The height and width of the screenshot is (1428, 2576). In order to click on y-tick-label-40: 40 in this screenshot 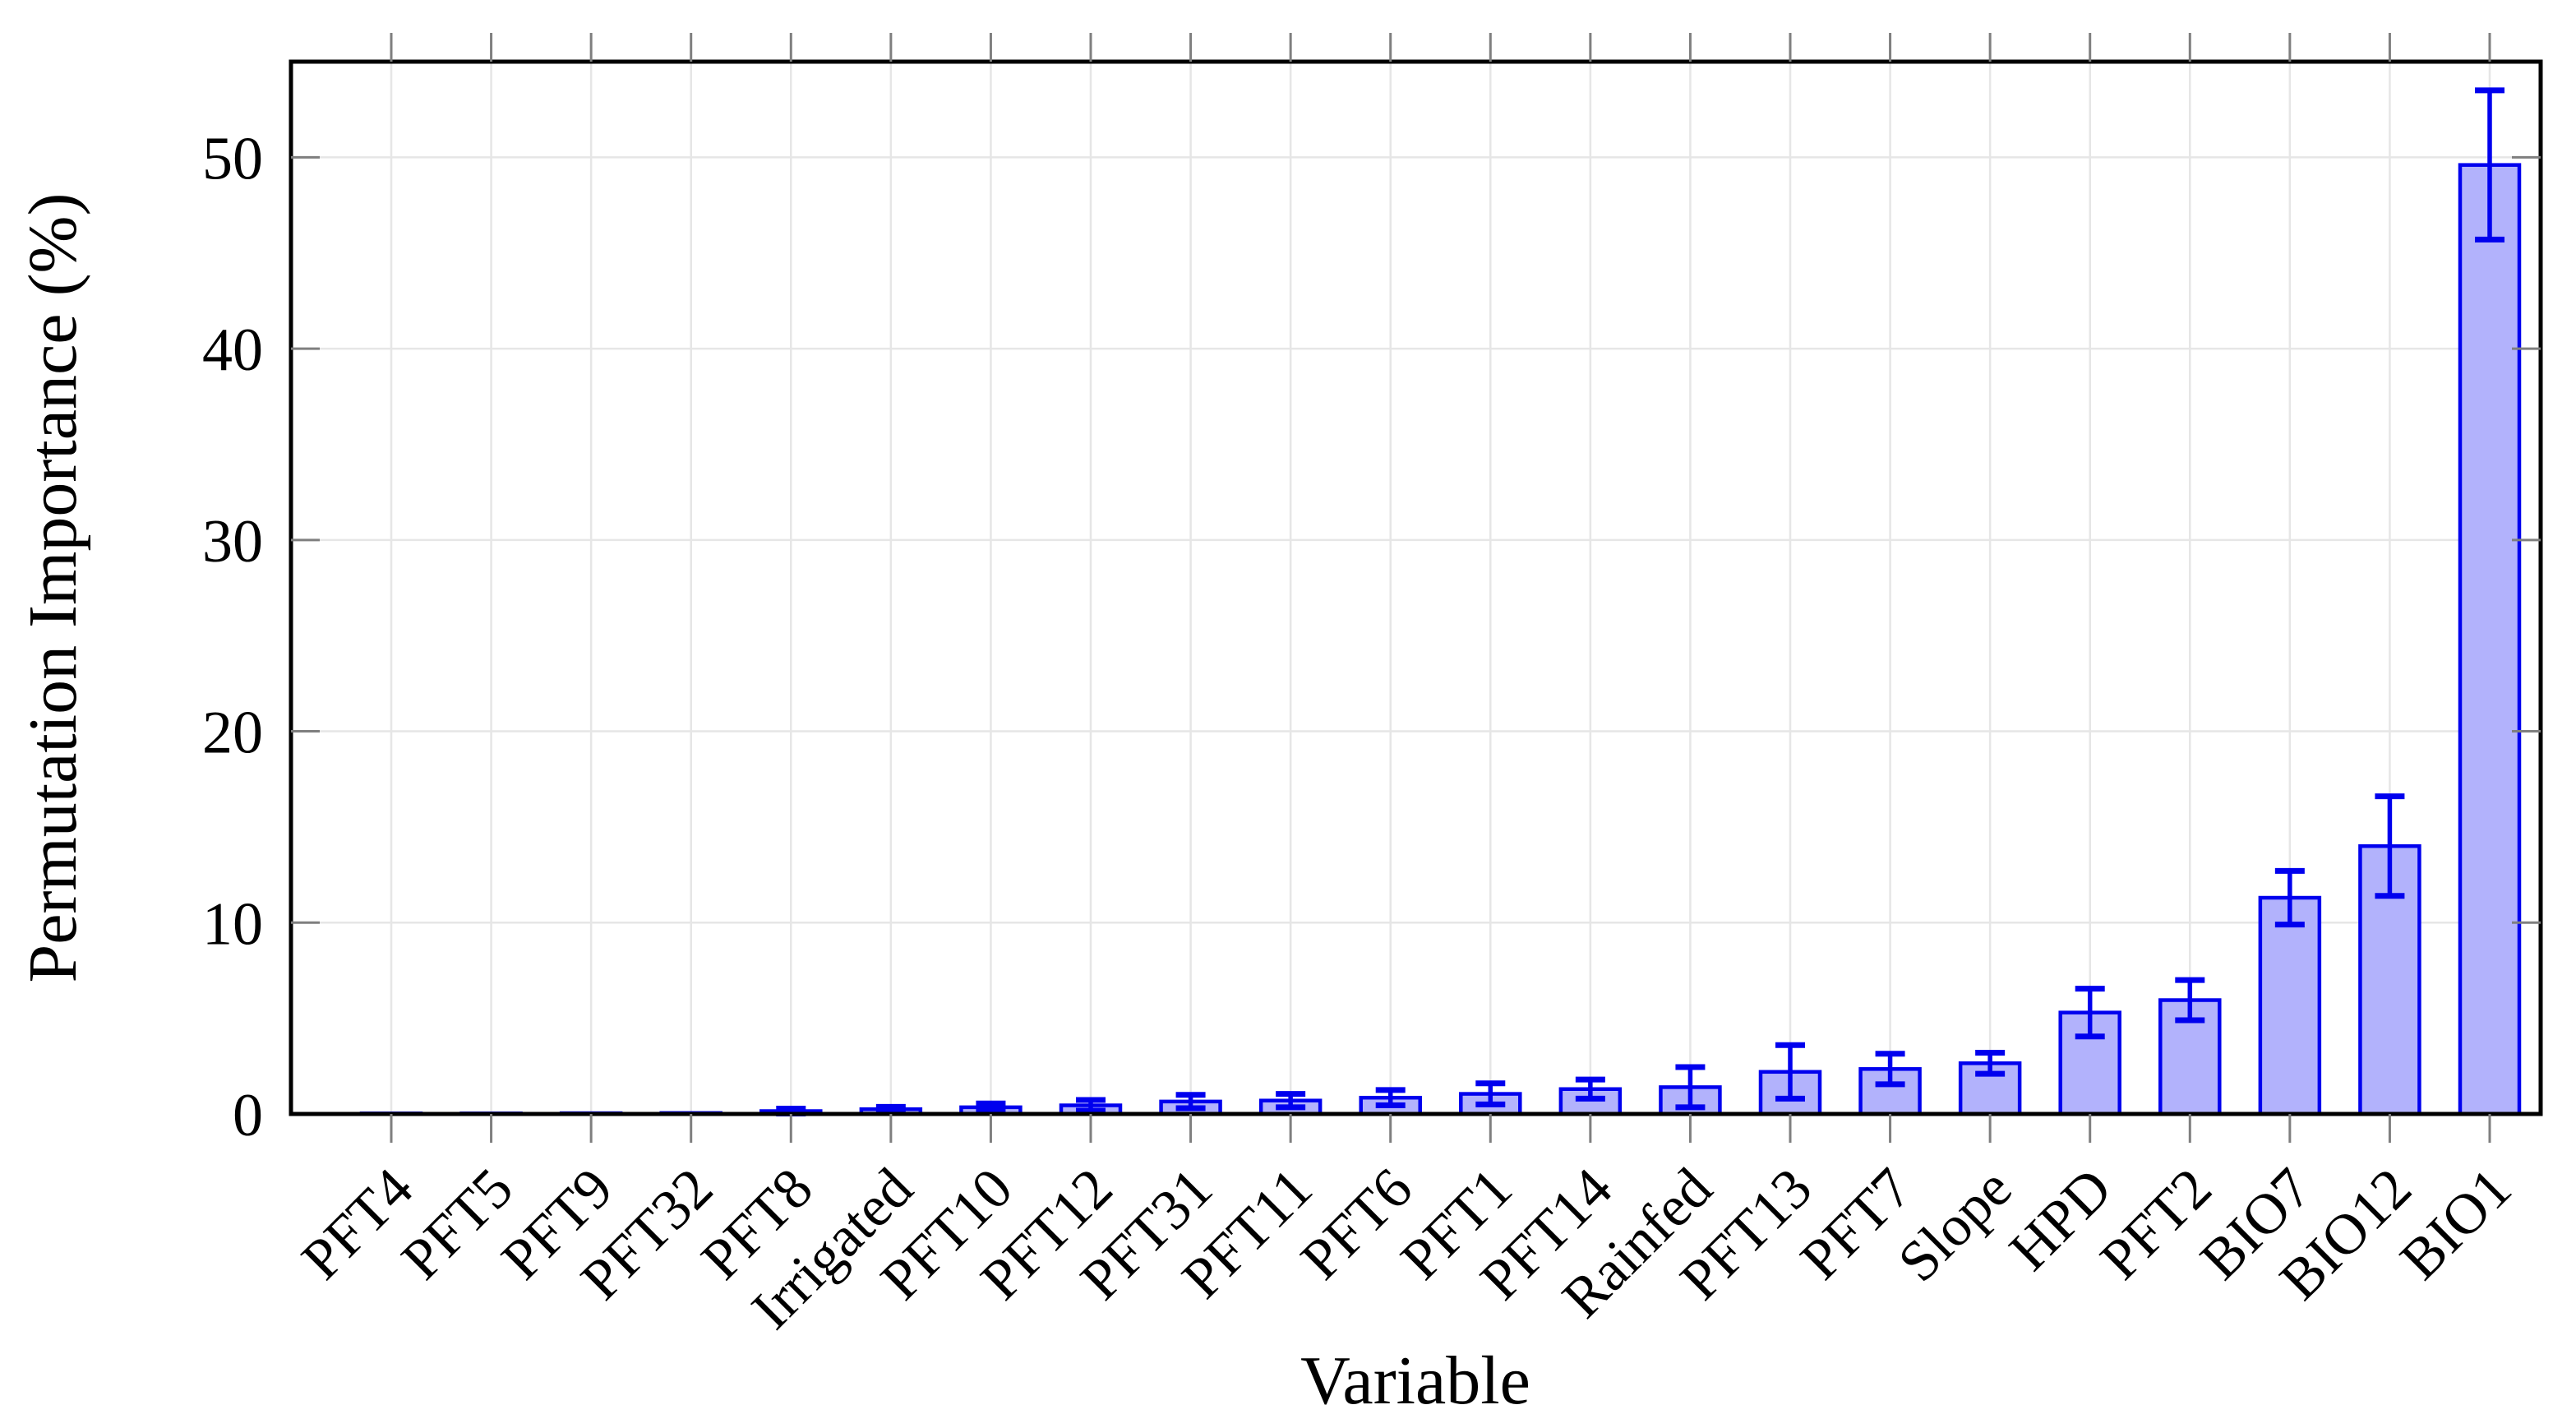, I will do `click(233, 350)`.